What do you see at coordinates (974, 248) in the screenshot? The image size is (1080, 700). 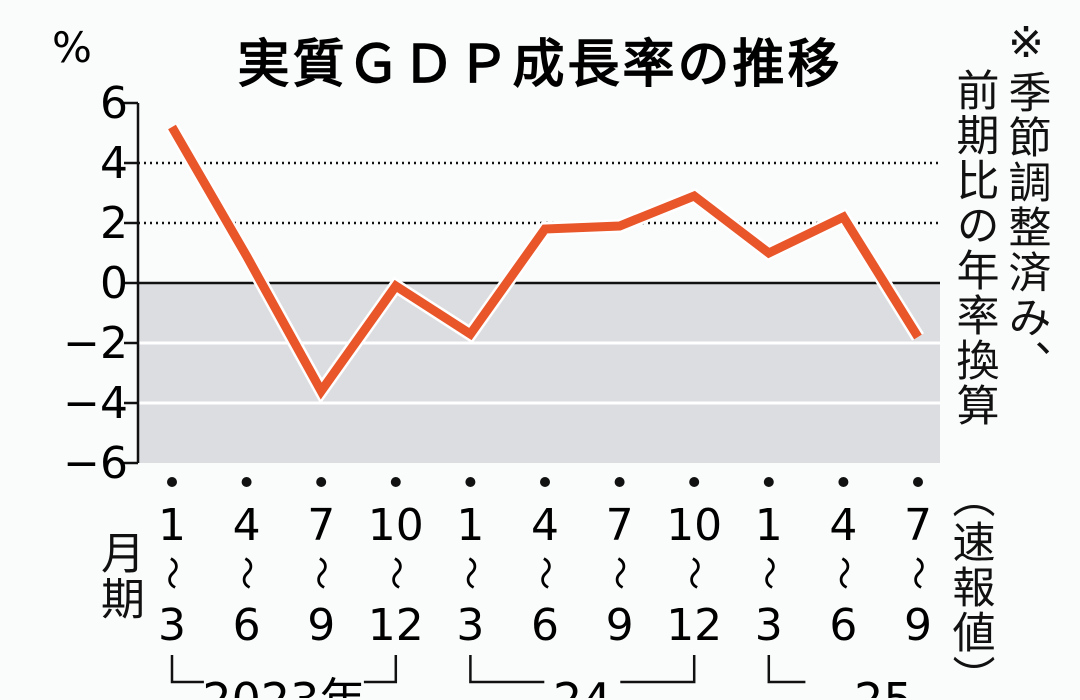 I see `note-column-2: 前期比の年率換算` at bounding box center [974, 248].